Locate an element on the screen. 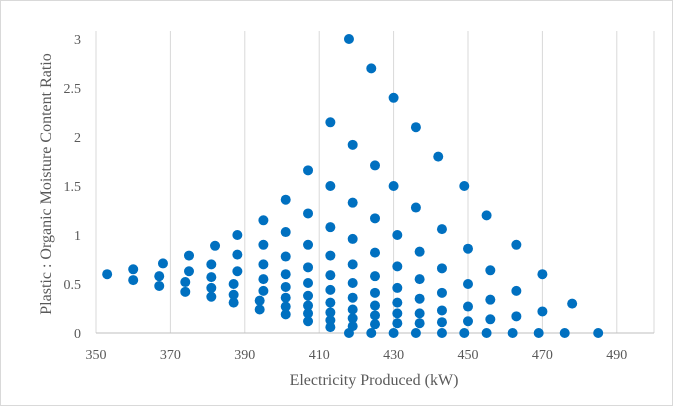 The image size is (673, 407). y-tick-label: 2 is located at coordinates (77, 138).